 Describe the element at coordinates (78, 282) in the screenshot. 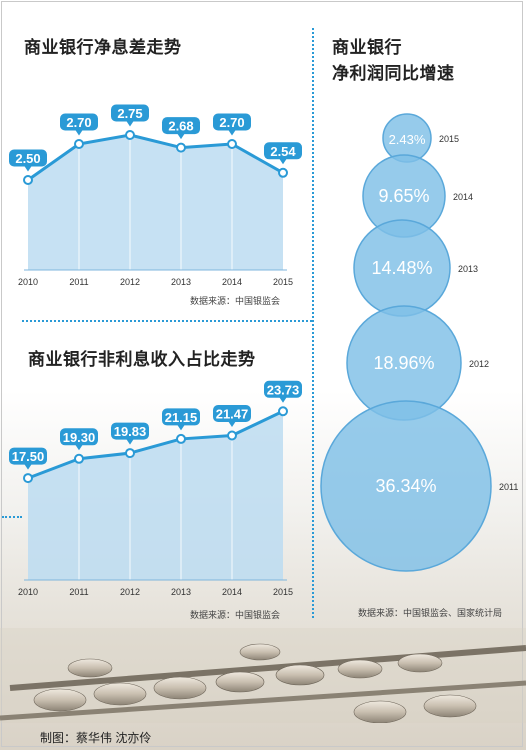

I see `chart1-x-tick: 2011` at that location.